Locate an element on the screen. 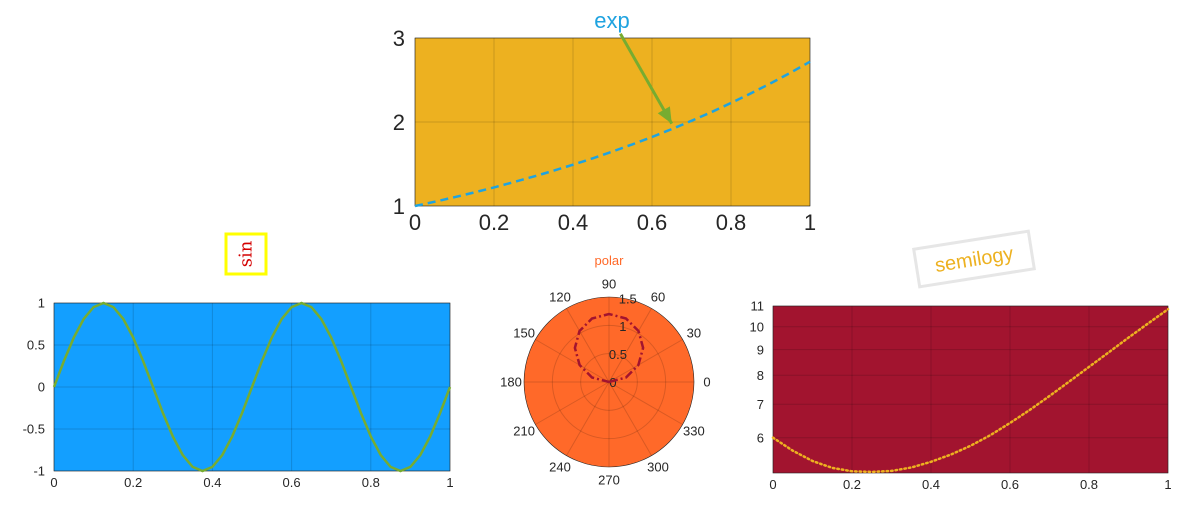  semilogy-plot-background is located at coordinates (970, 389).